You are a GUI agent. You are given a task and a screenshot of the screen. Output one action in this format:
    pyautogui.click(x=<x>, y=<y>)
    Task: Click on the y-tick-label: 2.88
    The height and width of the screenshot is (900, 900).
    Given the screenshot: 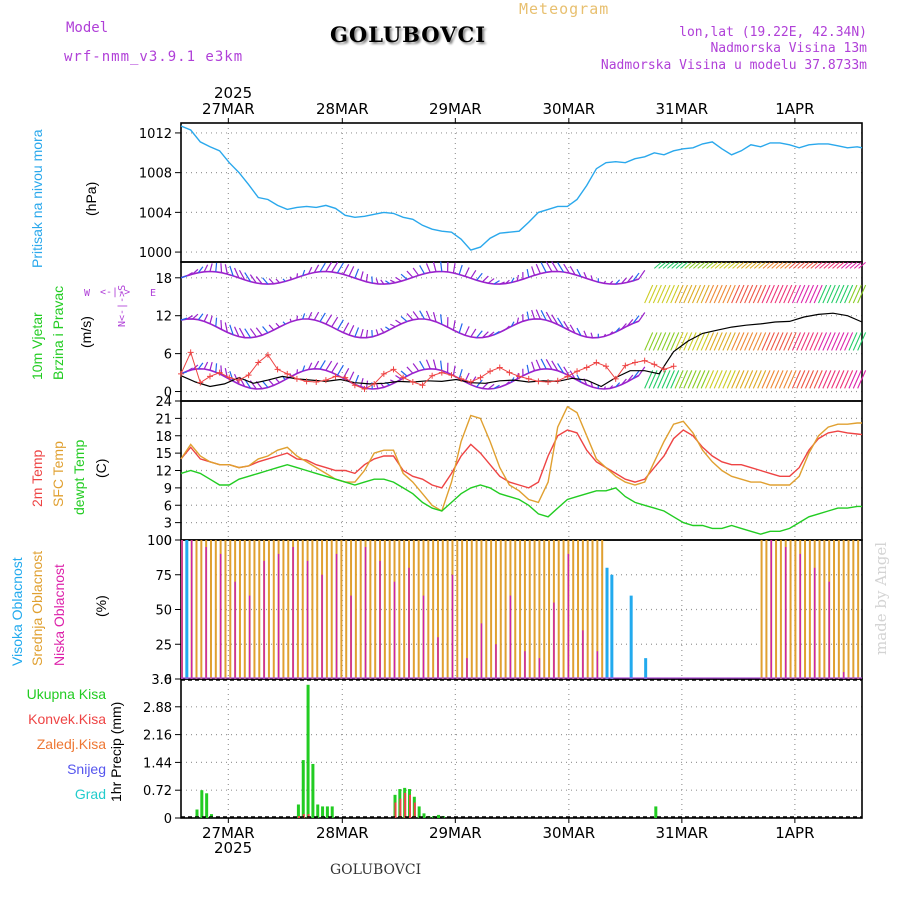 What is the action you would take?
    pyautogui.click(x=157, y=708)
    